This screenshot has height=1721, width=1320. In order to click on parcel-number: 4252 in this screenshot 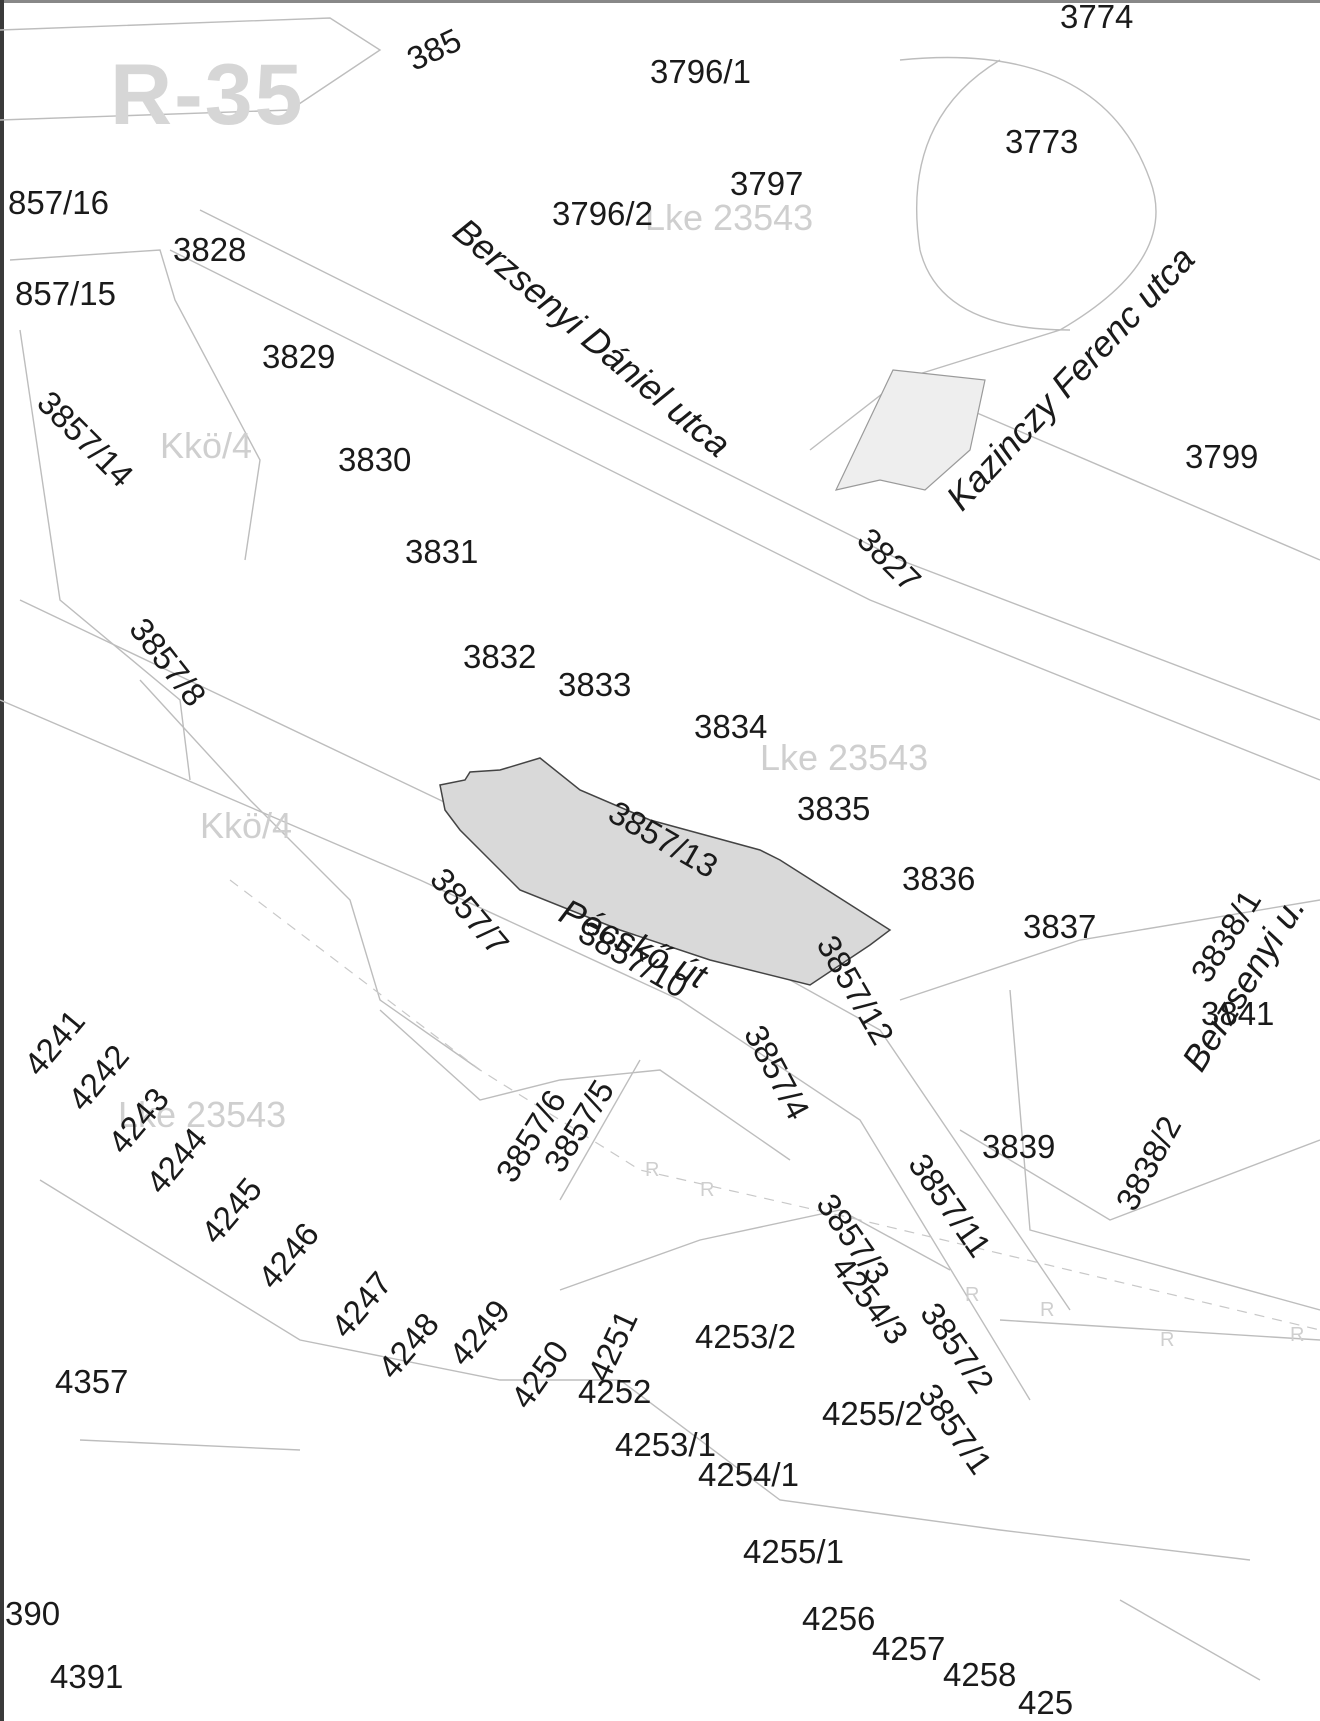, I will do `click(615, 1391)`.